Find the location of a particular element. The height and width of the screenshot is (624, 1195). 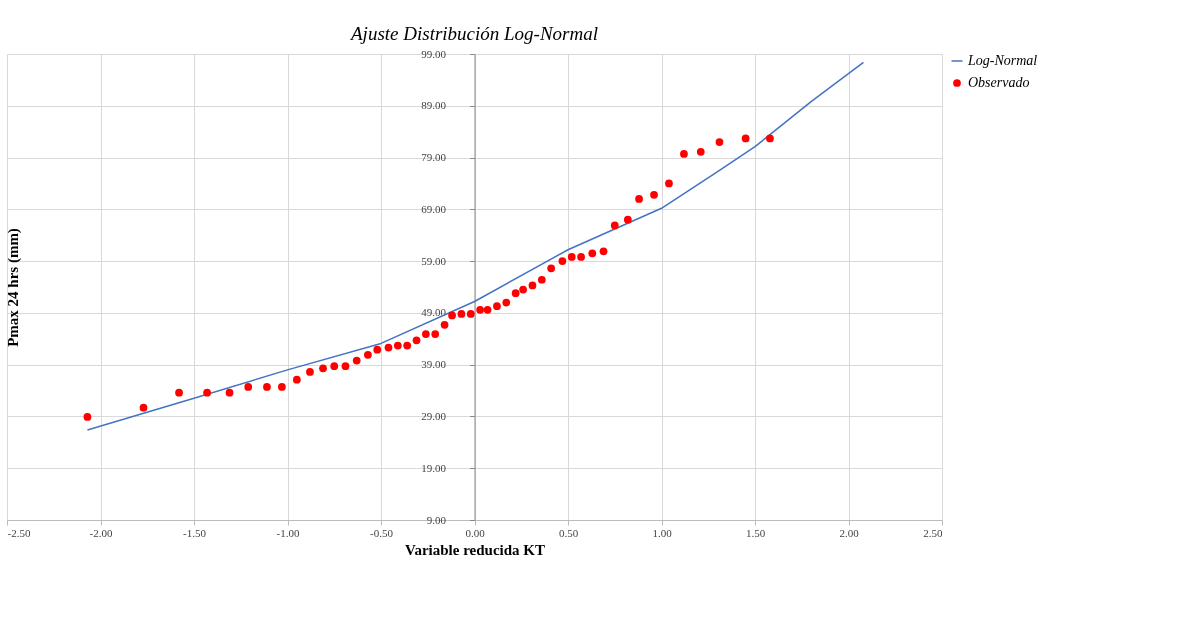

x-tick-label: -2.50 is located at coordinates (19, 532).